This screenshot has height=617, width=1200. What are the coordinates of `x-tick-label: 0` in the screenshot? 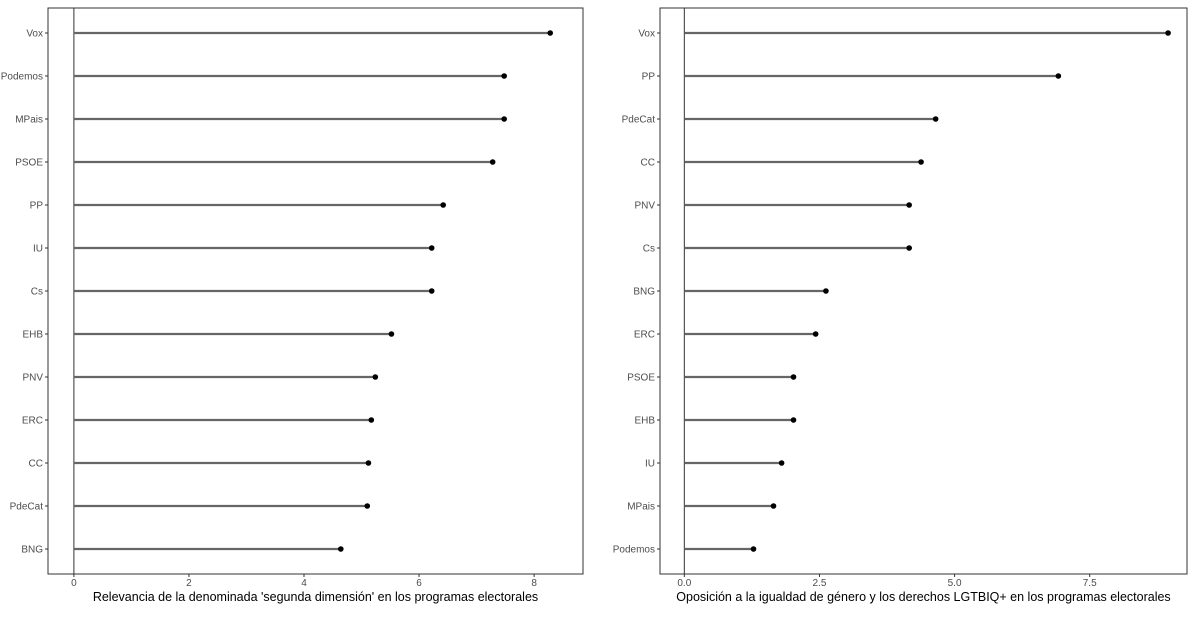 It's located at (74, 583).